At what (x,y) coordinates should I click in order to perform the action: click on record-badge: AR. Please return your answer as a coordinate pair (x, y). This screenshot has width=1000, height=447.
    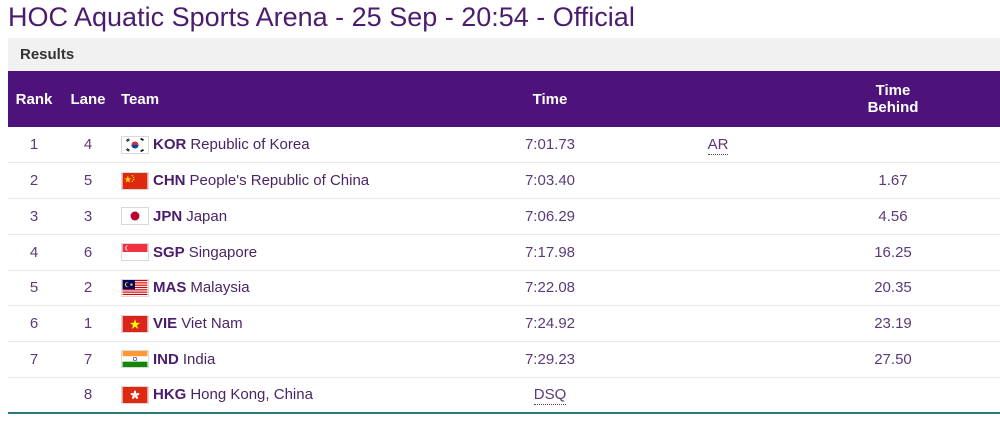
    Looking at the image, I should click on (718, 146).